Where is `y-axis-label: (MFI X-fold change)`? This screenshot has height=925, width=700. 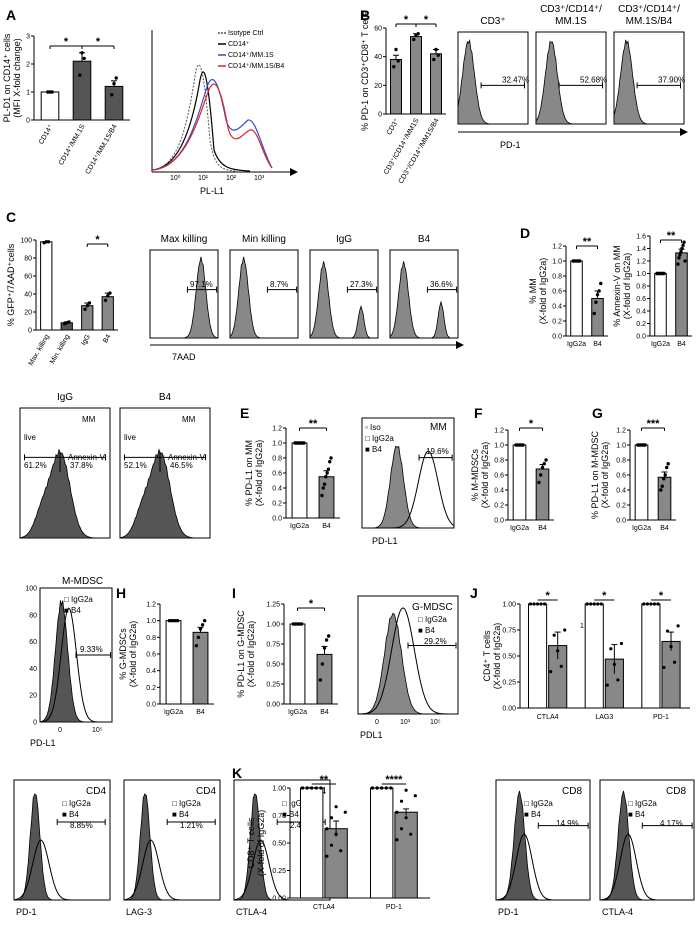 y-axis-label: (MFI X-fold change) is located at coordinates (17, 78).